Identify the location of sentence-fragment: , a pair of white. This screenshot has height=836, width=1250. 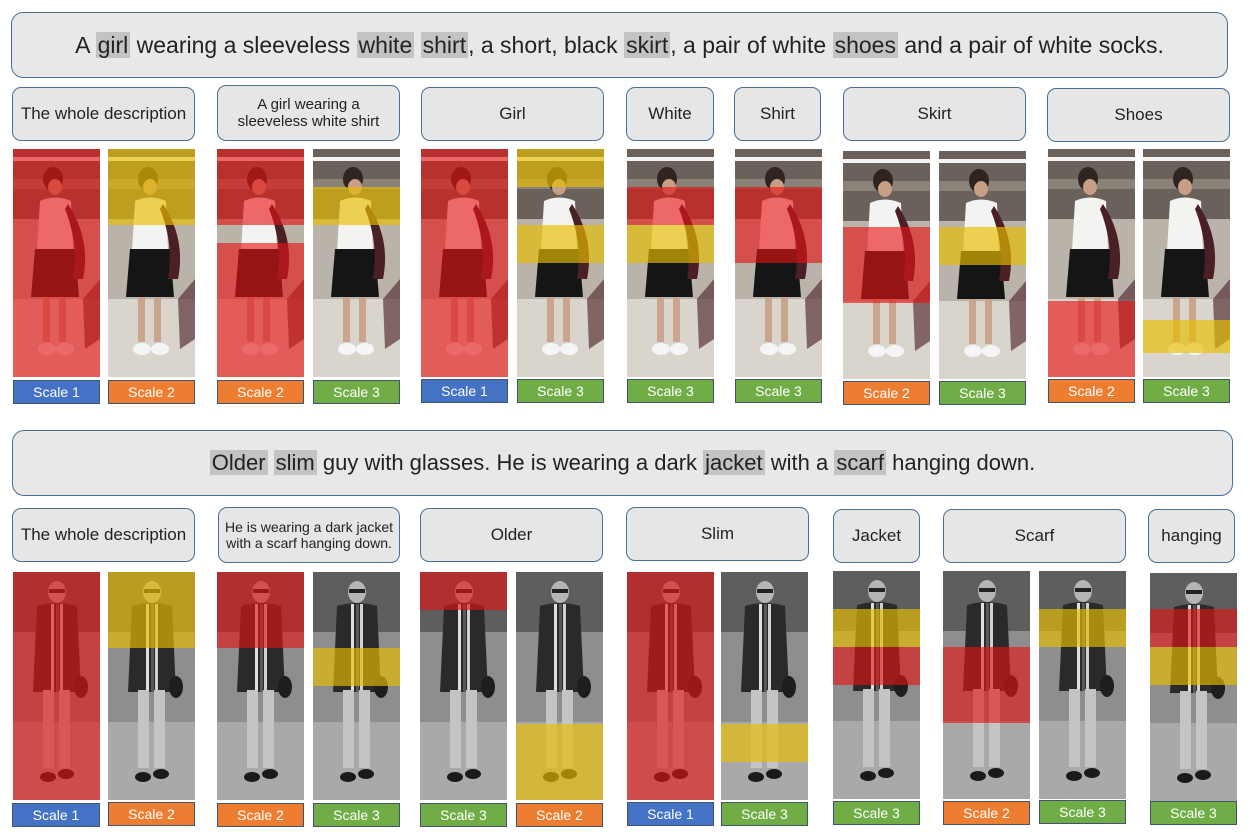
(751, 44).